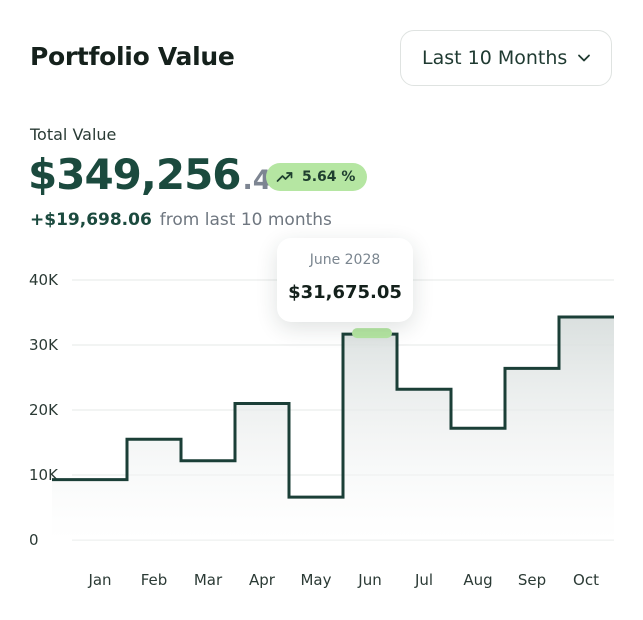 Image resolution: width=643 pixels, height=620 pixels. I want to click on y-tick-label: 40K, so click(44, 280).